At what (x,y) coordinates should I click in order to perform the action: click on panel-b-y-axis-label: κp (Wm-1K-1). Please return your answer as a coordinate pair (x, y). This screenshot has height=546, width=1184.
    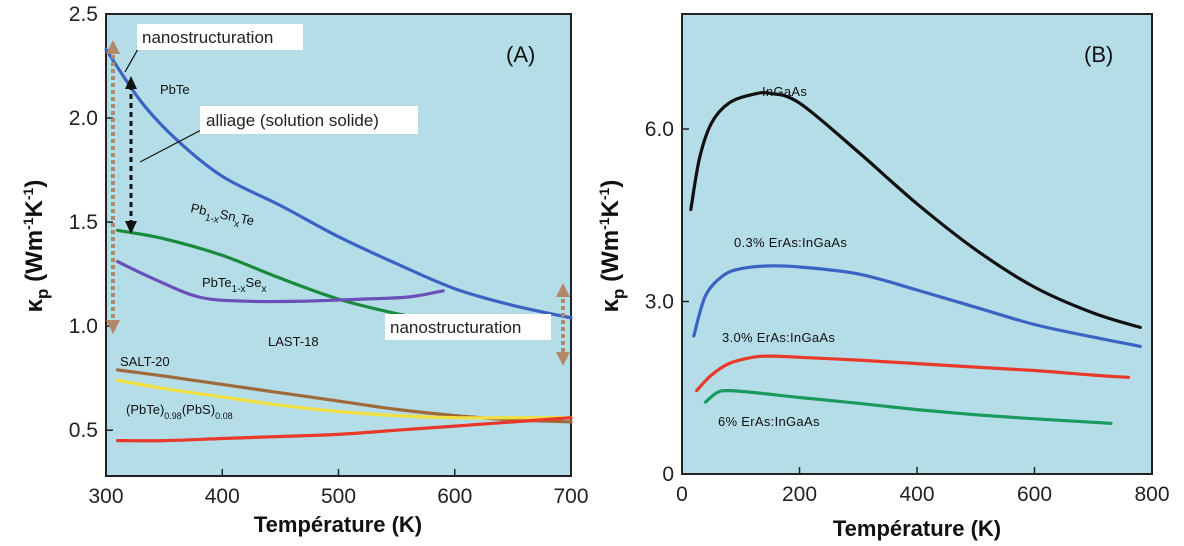
    Looking at the image, I should click on (612, 246).